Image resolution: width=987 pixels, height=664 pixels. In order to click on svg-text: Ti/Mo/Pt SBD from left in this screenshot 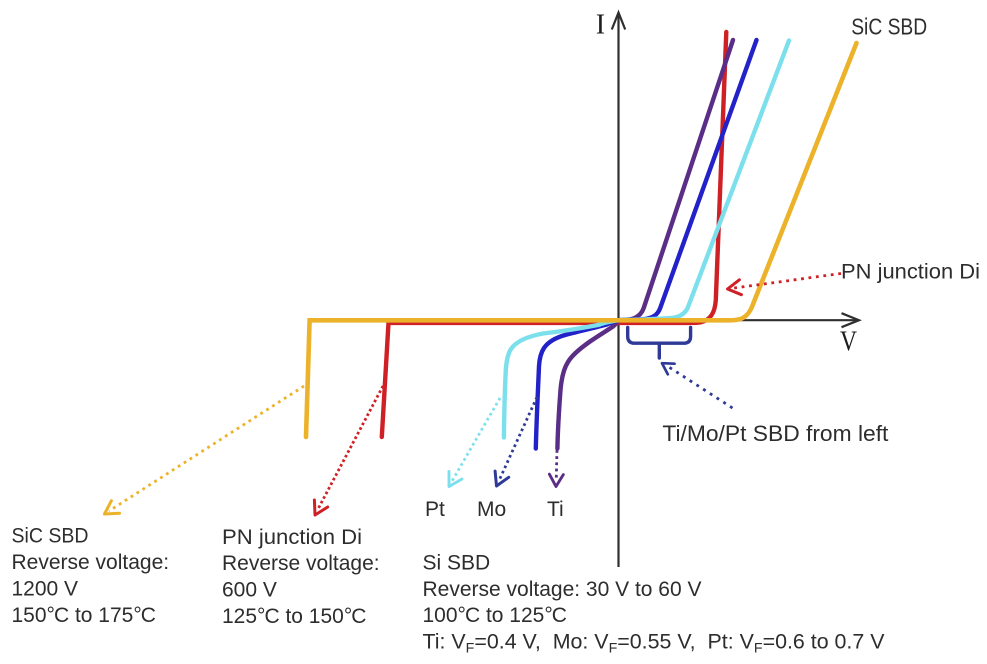, I will do `click(775, 433)`.